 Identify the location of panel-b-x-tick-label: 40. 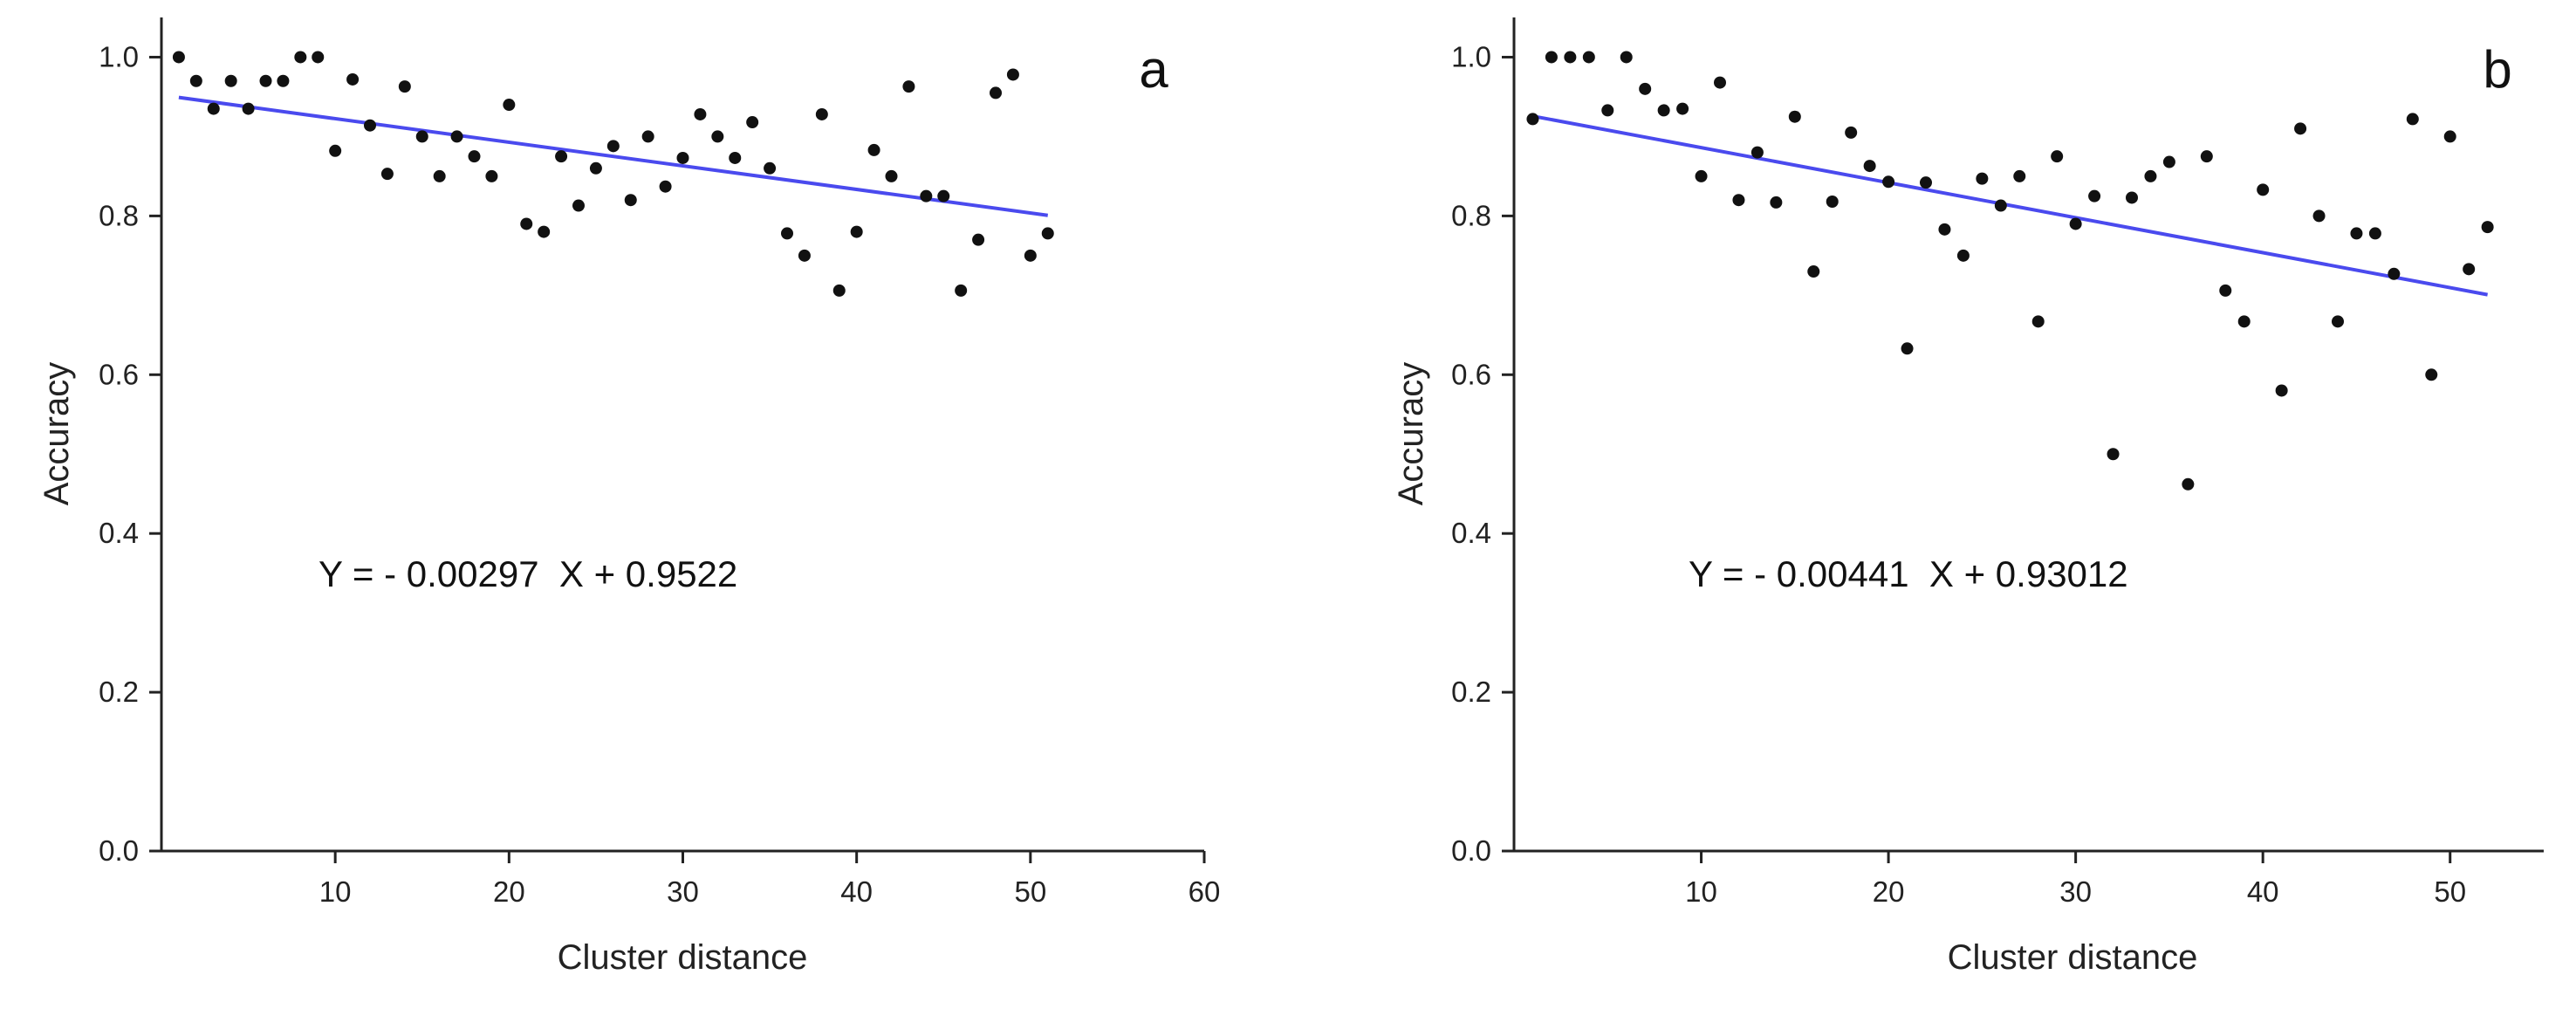
(2263, 892).